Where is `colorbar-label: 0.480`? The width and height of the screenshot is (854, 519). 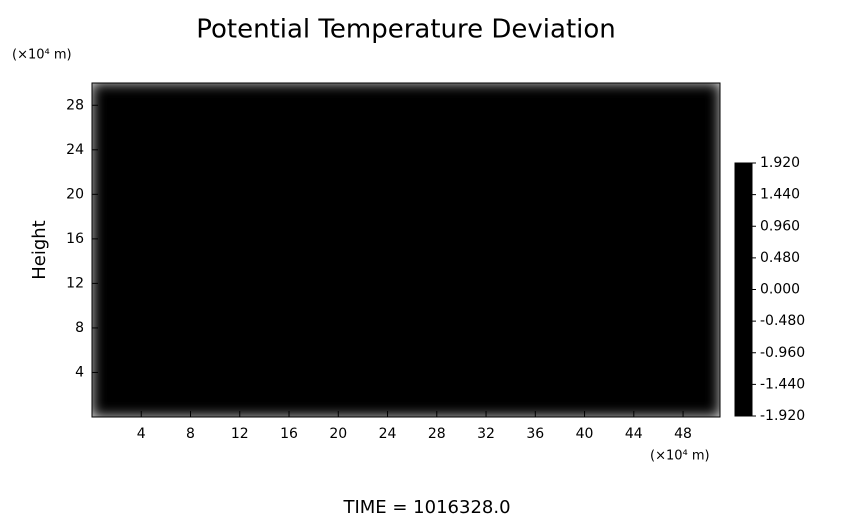 colorbar-label: 0.480 is located at coordinates (780, 258).